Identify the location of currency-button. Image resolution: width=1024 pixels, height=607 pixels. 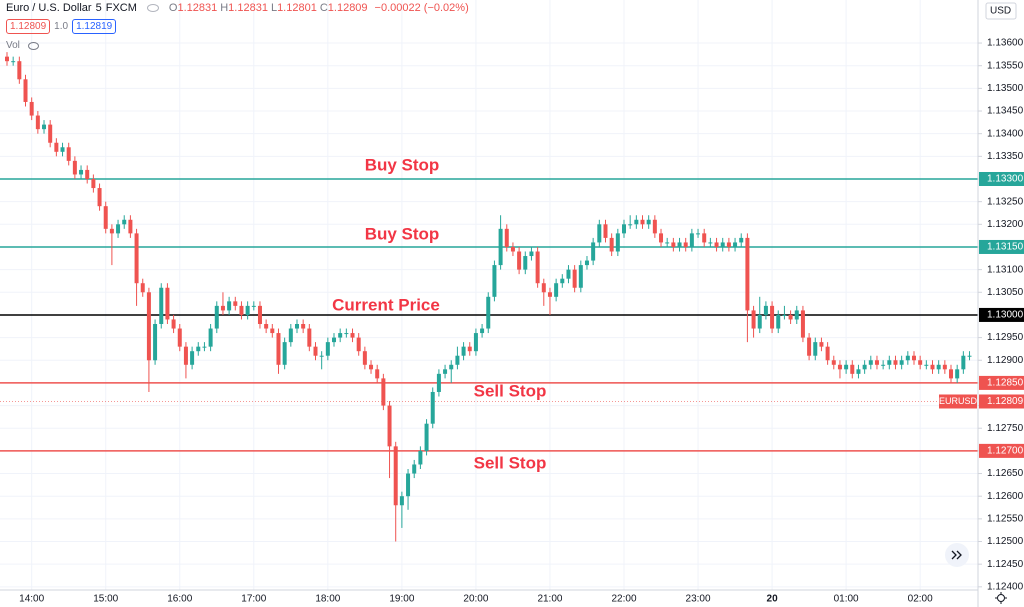
(1001, 11).